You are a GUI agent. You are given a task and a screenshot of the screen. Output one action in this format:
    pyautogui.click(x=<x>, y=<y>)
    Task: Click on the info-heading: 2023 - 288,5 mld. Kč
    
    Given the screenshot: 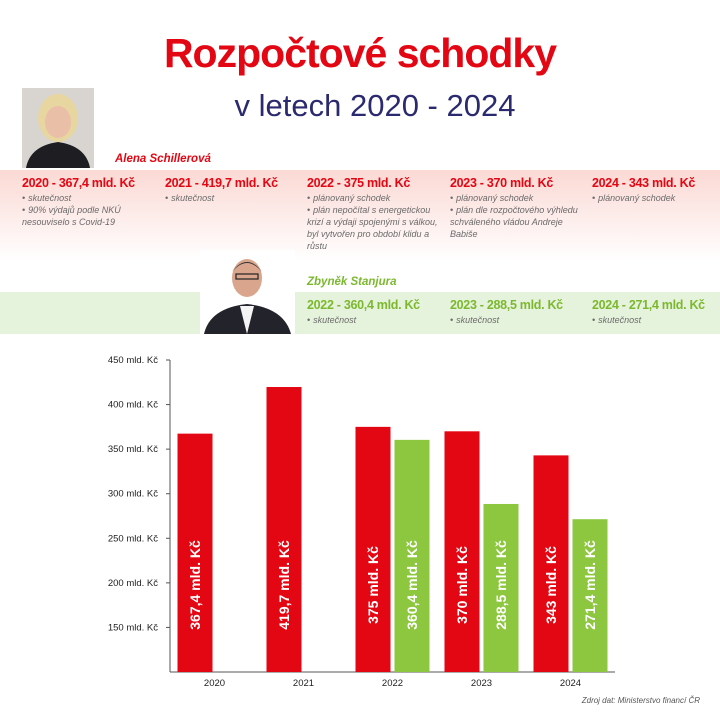 What is the action you would take?
    pyautogui.click(x=506, y=305)
    